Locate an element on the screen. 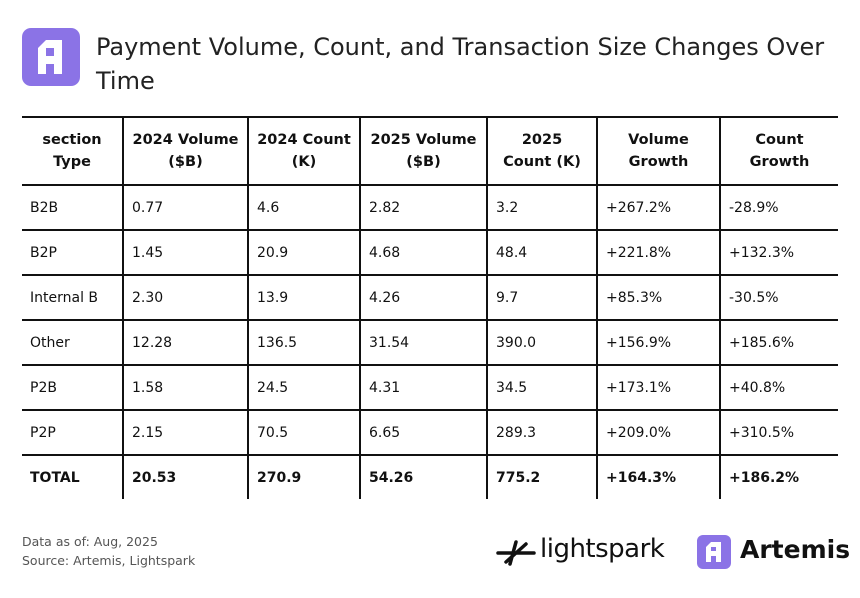 This screenshot has width=860, height=598. table-cell: +209.0% is located at coordinates (658, 432).